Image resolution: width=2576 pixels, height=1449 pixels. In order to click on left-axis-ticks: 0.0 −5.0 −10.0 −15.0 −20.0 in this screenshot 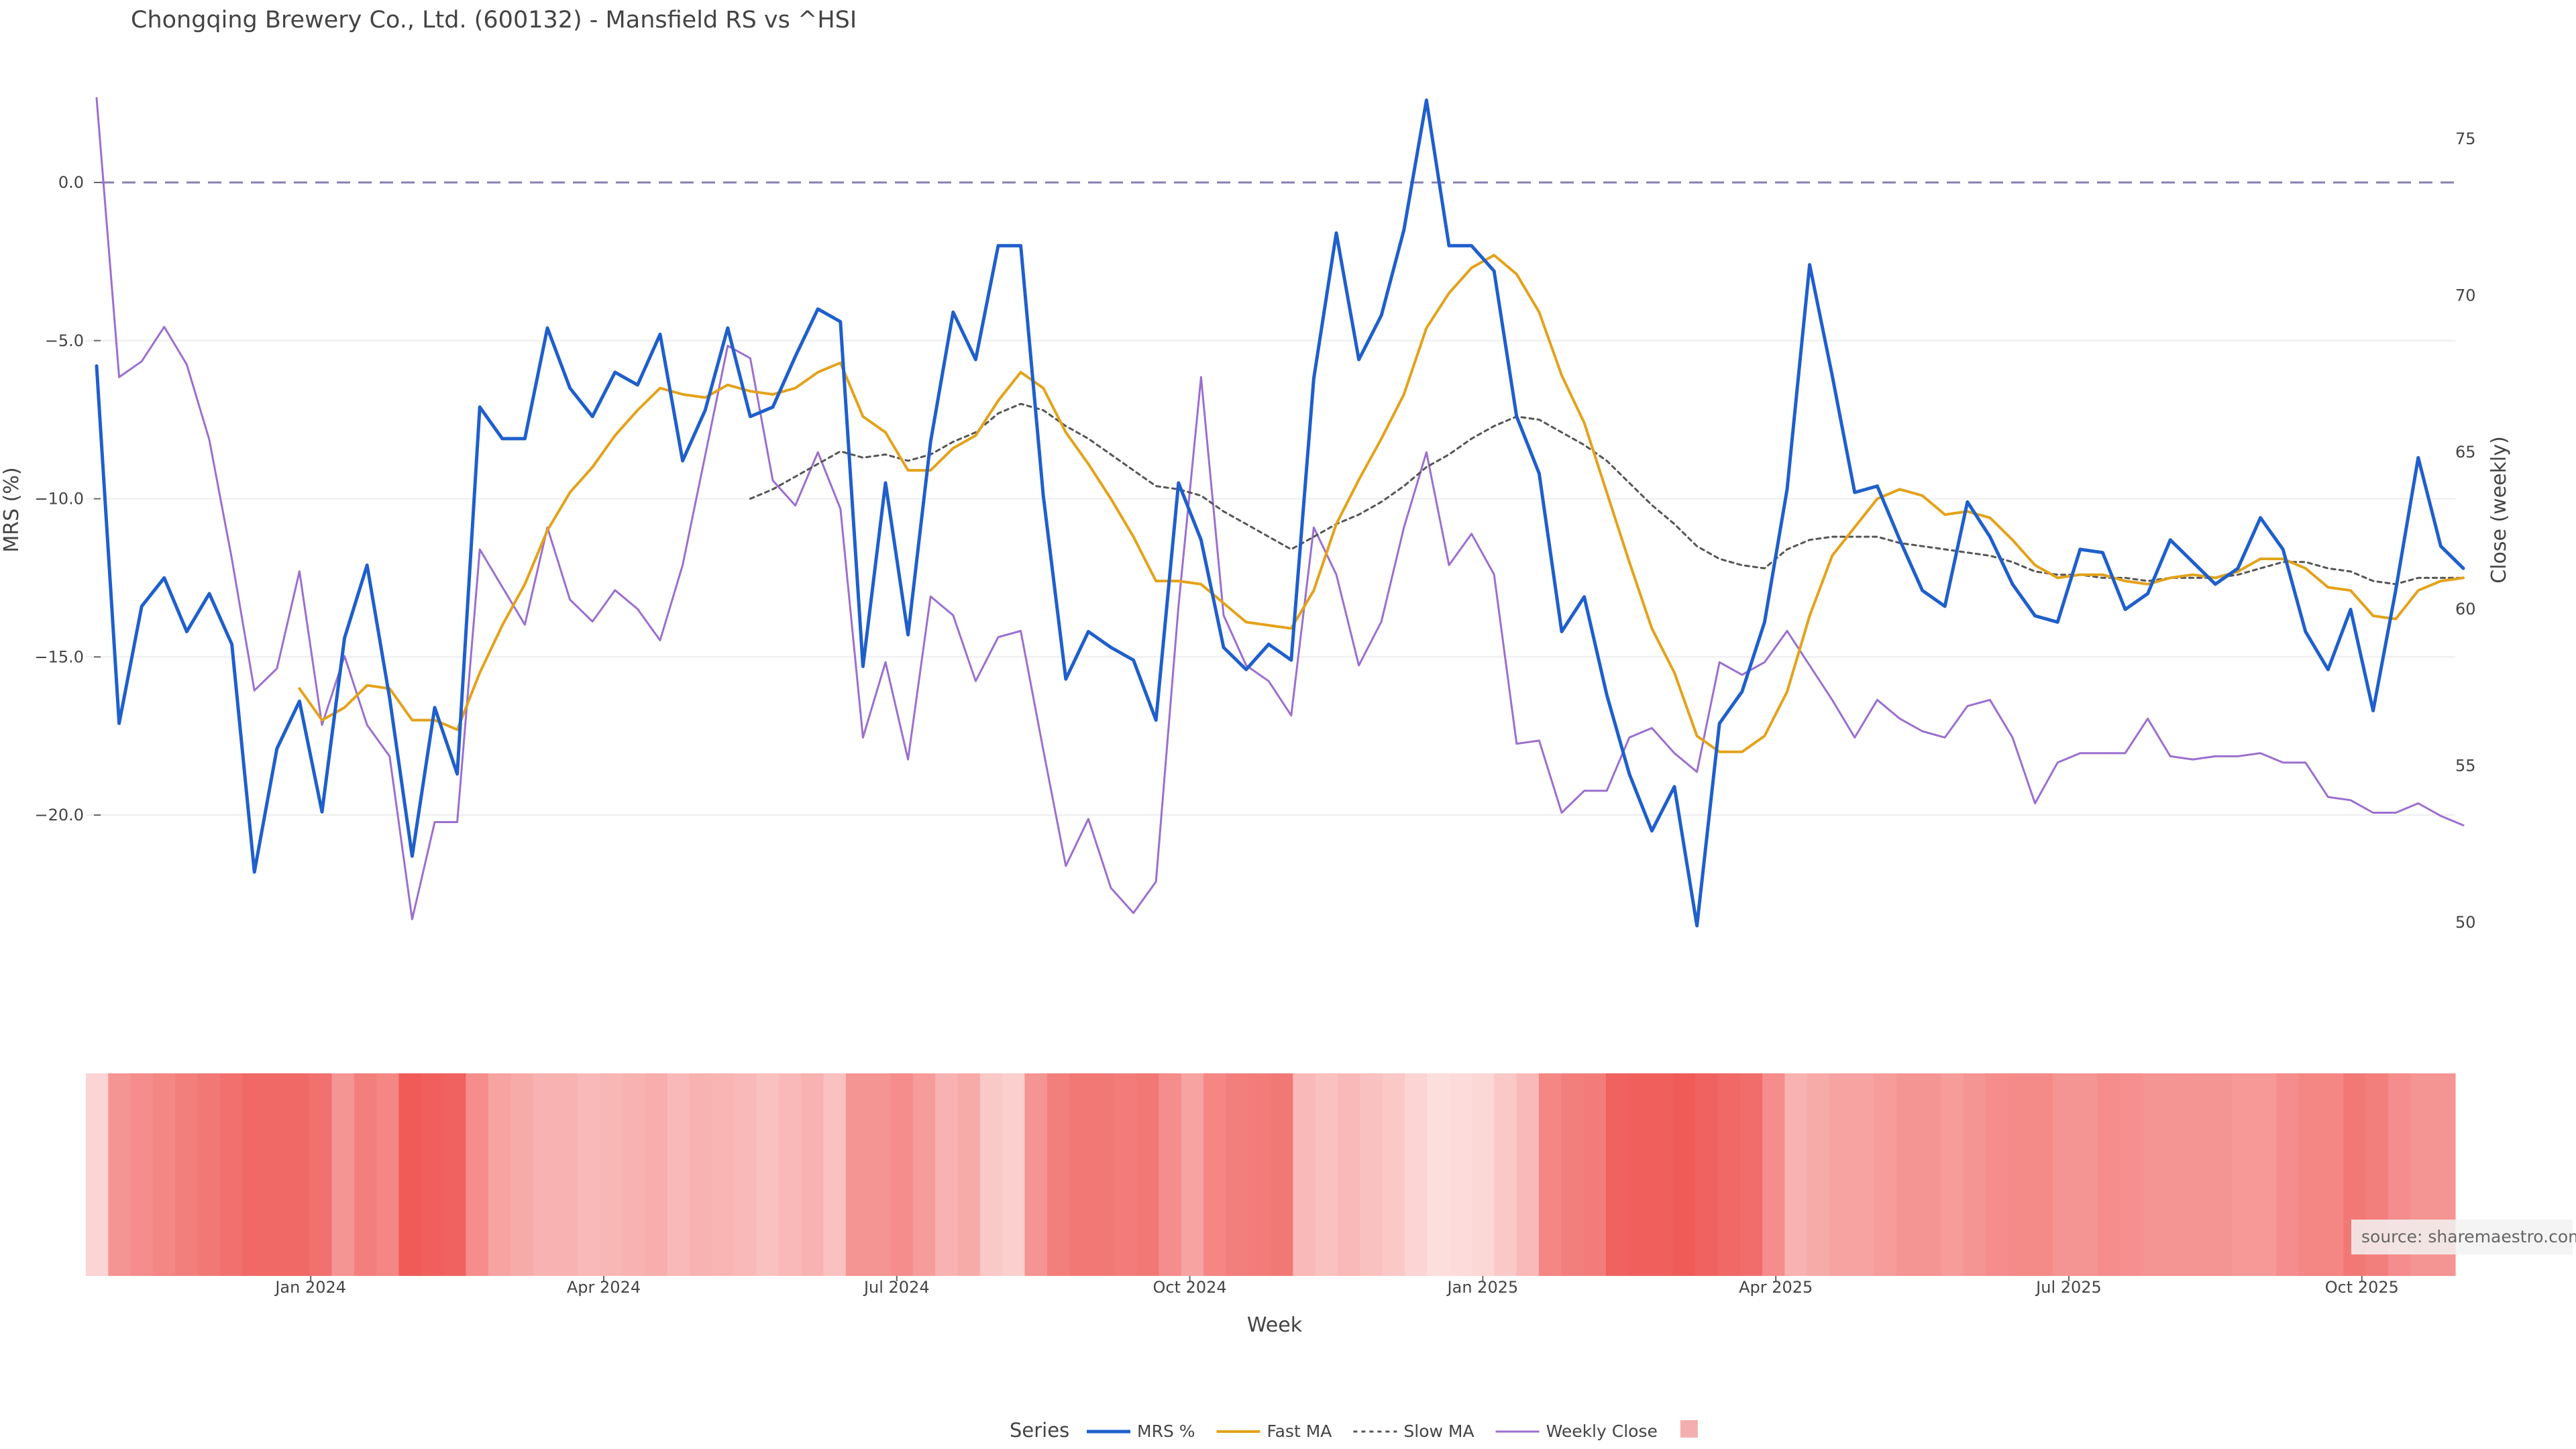, I will do `click(67, 498)`.